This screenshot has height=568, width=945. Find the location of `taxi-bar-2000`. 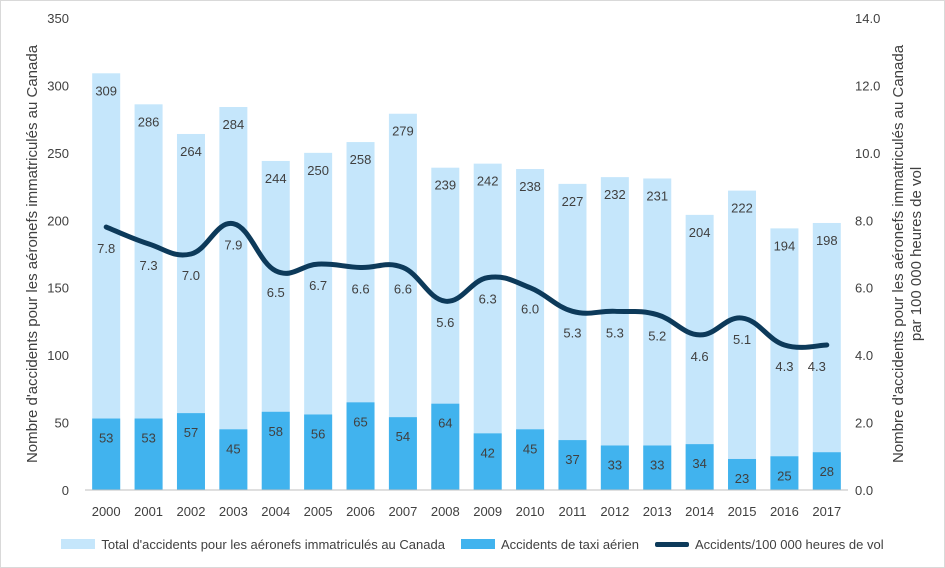

taxi-bar-2000 is located at coordinates (106, 454).